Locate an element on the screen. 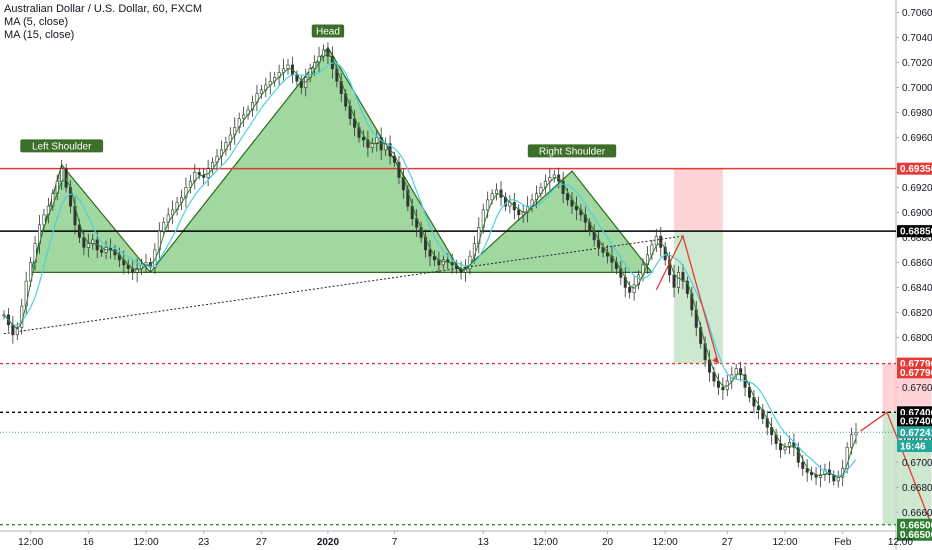  pattern-label: Right Shoulder is located at coordinates (572, 151).